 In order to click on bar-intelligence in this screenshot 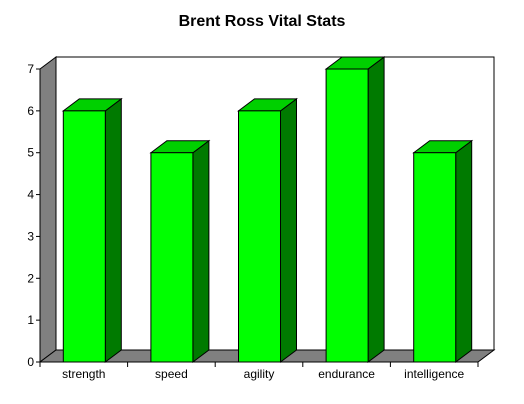, I will do `click(443, 251)`.